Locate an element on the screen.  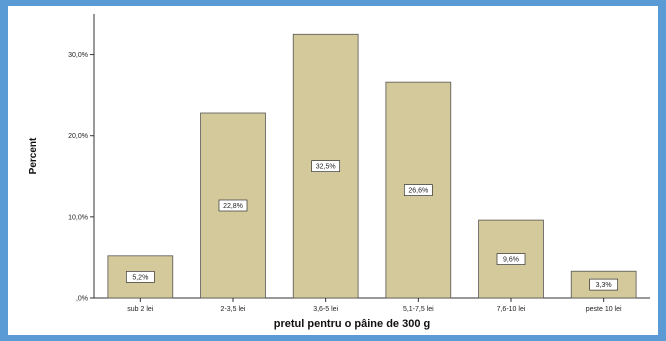
y-tick-label: 30,0% is located at coordinates (78, 55).